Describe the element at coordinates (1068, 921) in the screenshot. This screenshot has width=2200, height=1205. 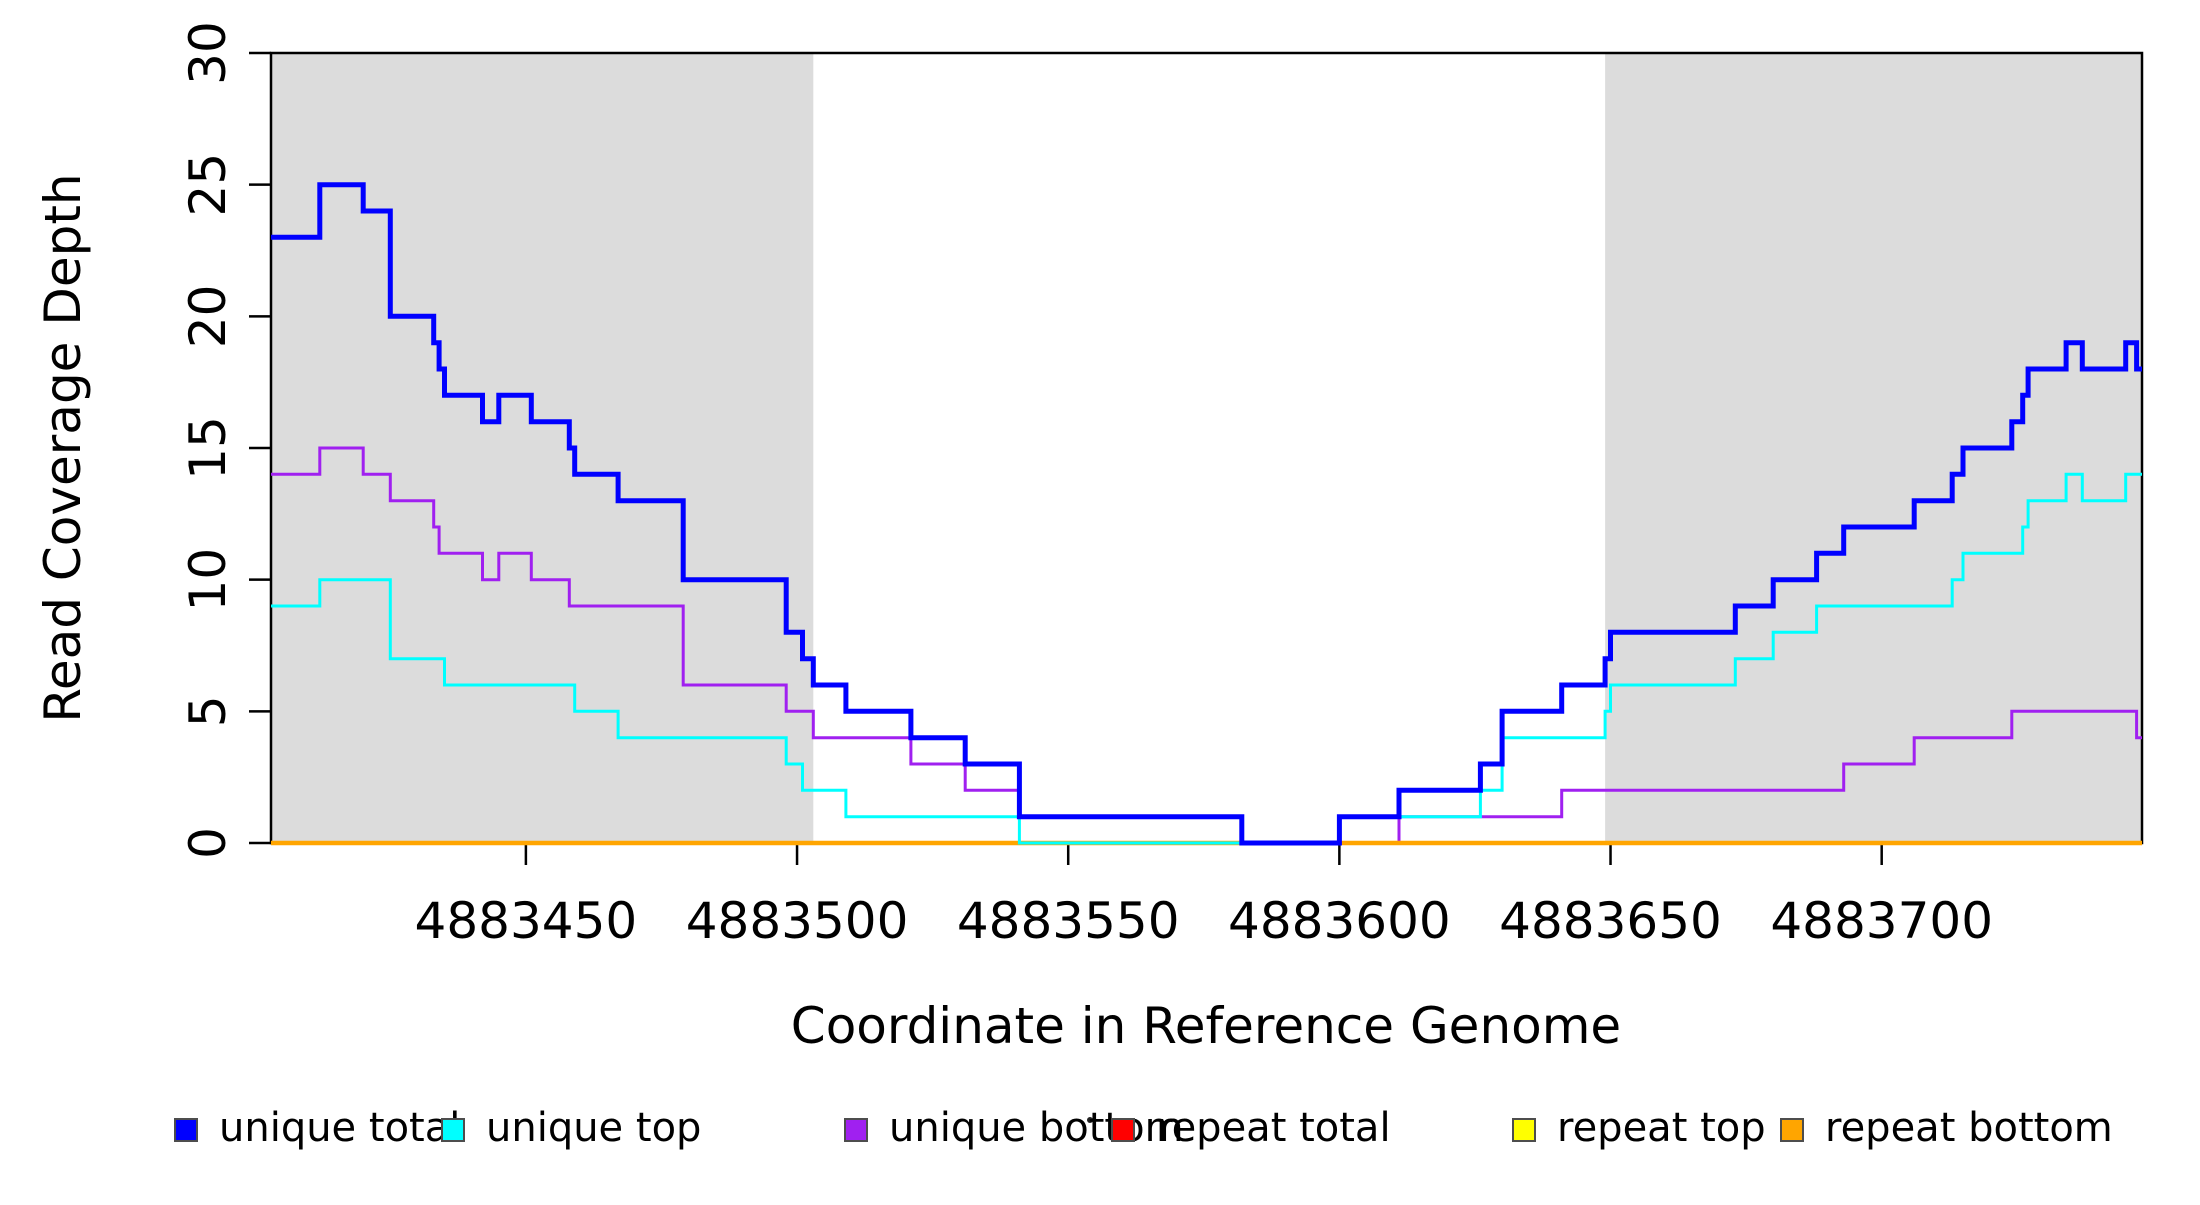
I see `x-tick-label: 4883550` at that location.